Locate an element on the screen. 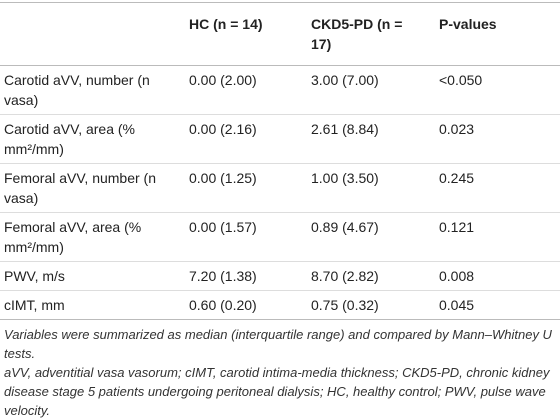 This screenshot has width=560, height=420. cell: 0.008 is located at coordinates (497, 276).